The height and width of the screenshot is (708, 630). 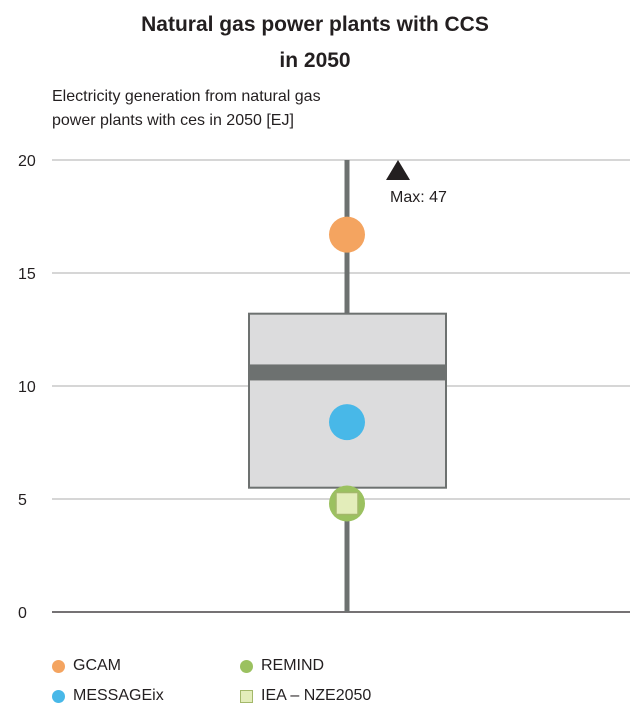 I want to click on y-tick-label: 0, so click(x=22, y=613).